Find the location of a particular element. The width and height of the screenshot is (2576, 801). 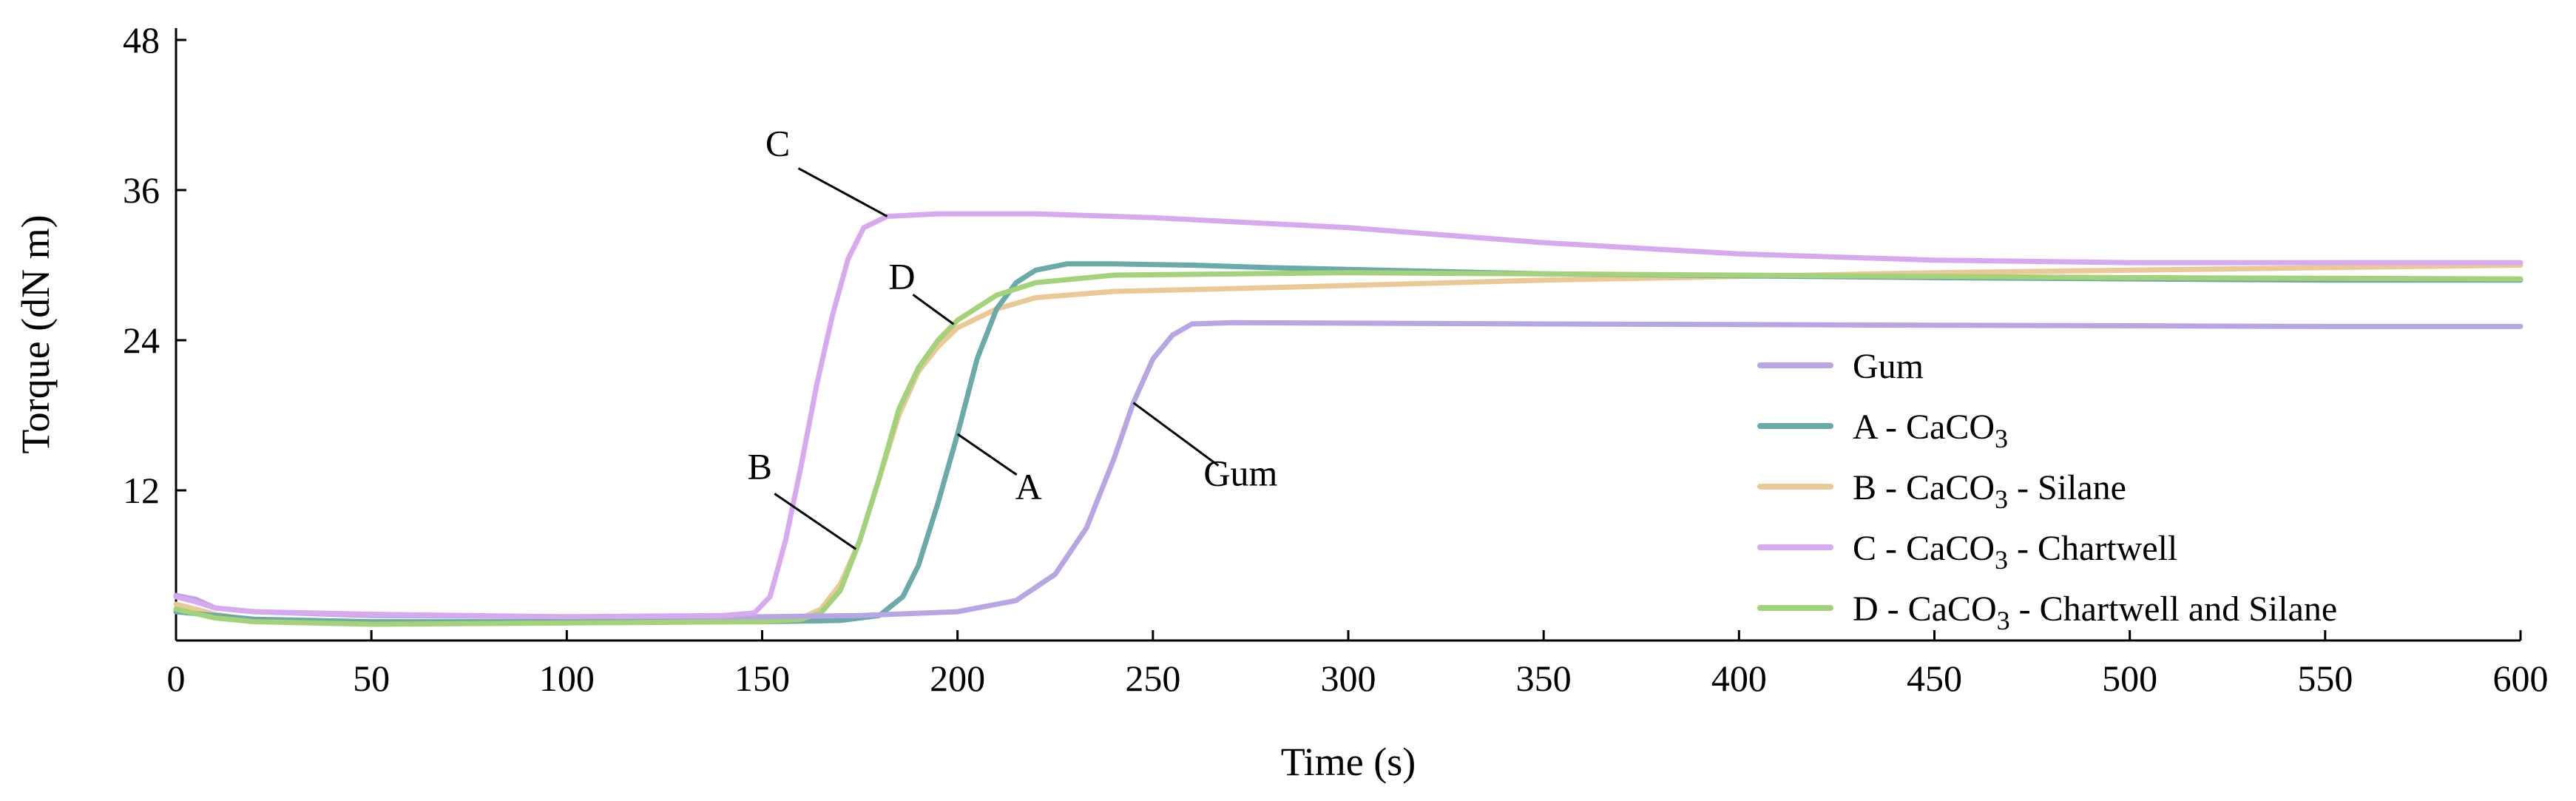

x-tick-label: 0 is located at coordinates (176, 678).